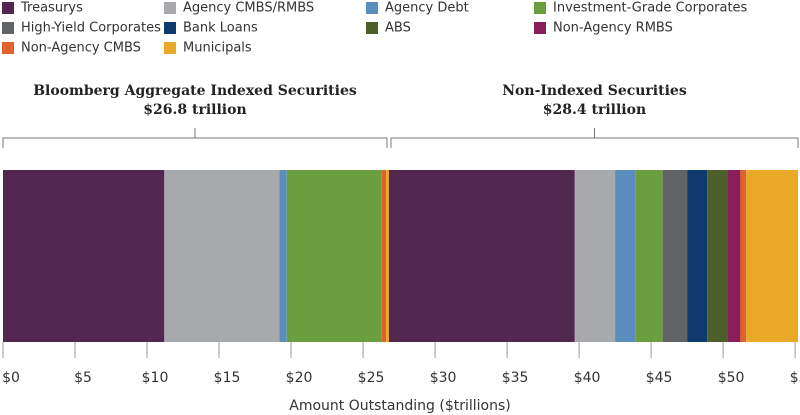 The width and height of the screenshot is (800, 415). What do you see at coordinates (248, 8) in the screenshot?
I see `legend-label: Agency CMBS/RMBS` at bounding box center [248, 8].